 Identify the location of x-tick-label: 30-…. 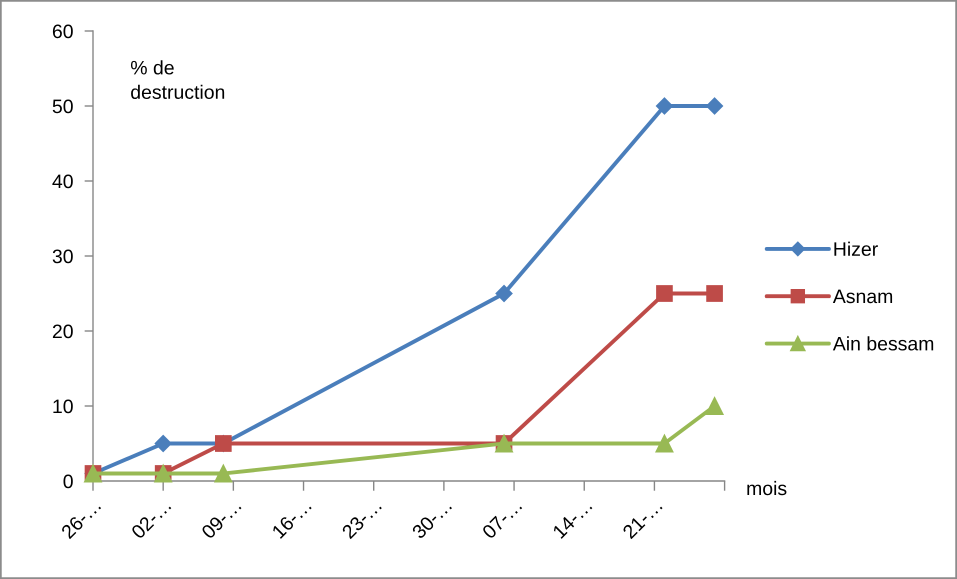
(431, 519).